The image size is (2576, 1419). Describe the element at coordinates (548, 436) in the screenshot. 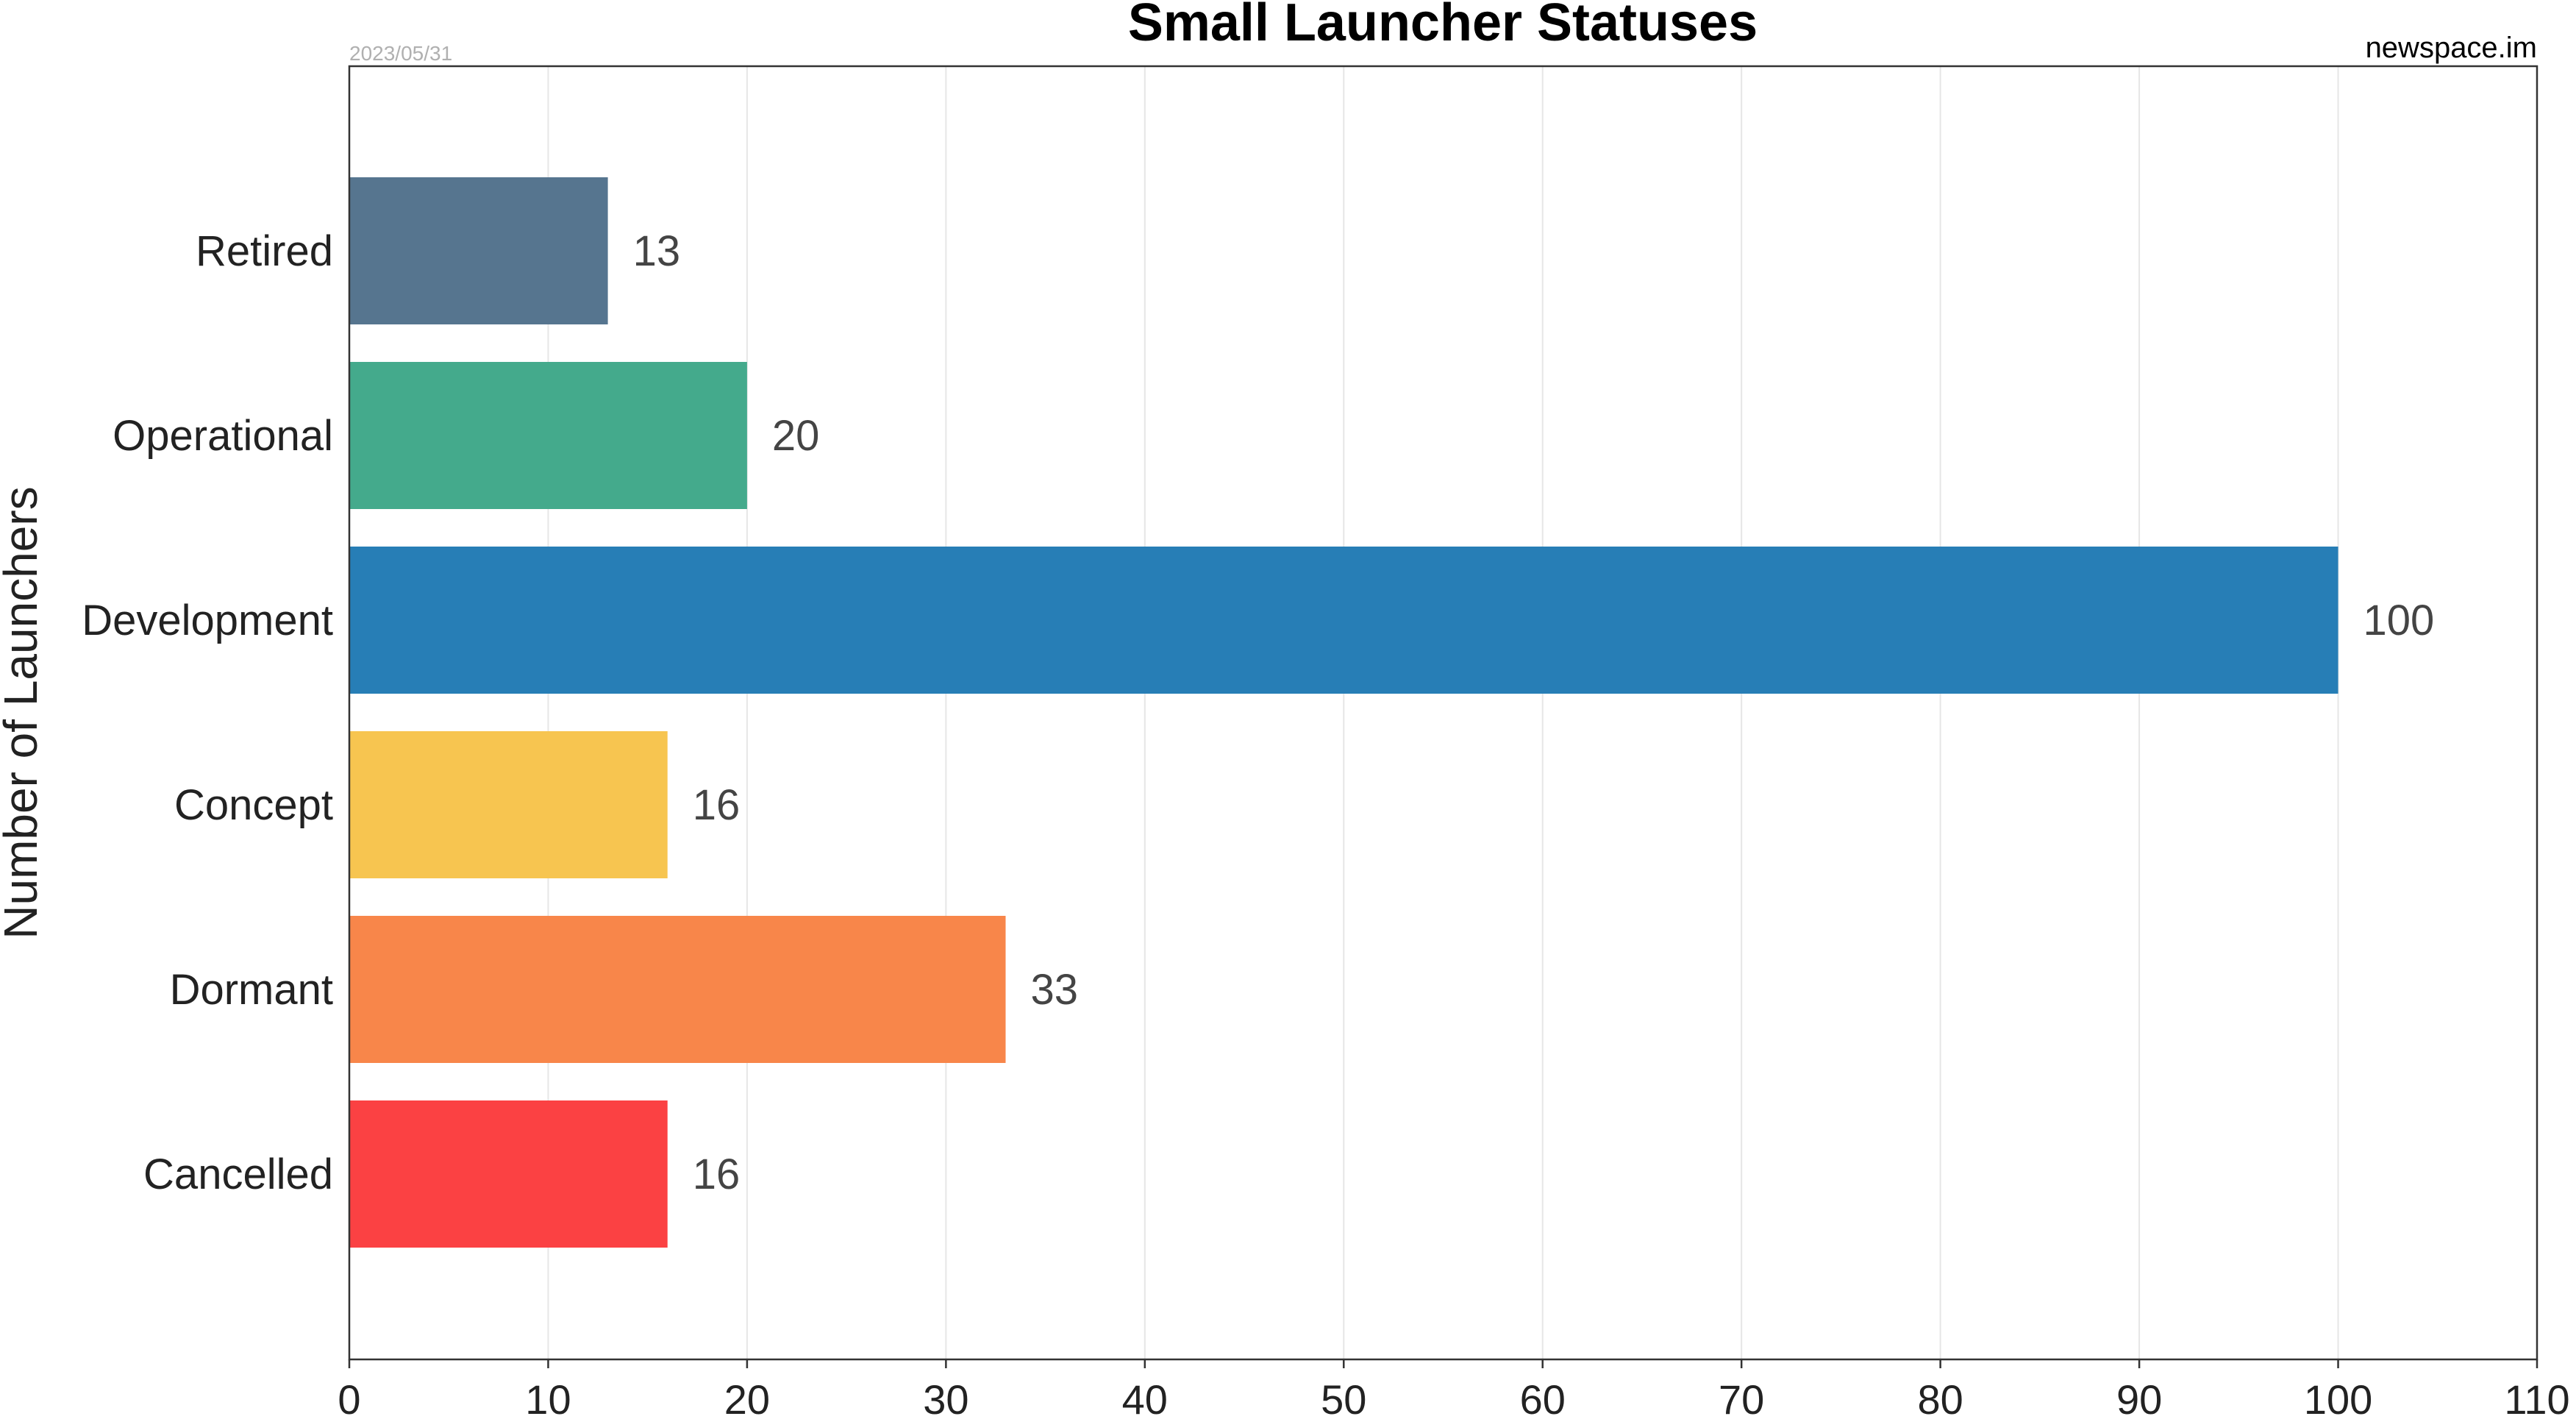

I see `bar-operational` at that location.